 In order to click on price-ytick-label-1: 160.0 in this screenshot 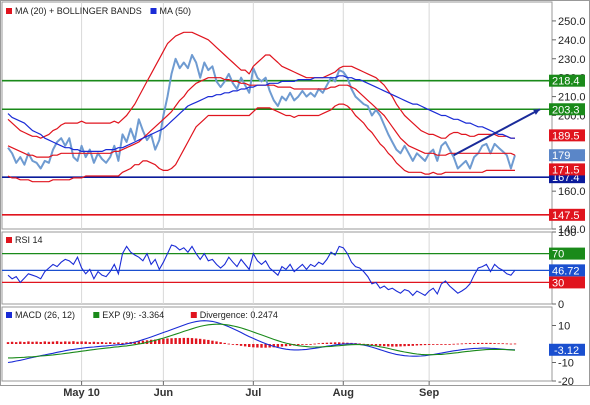, I will do `click(572, 192)`.